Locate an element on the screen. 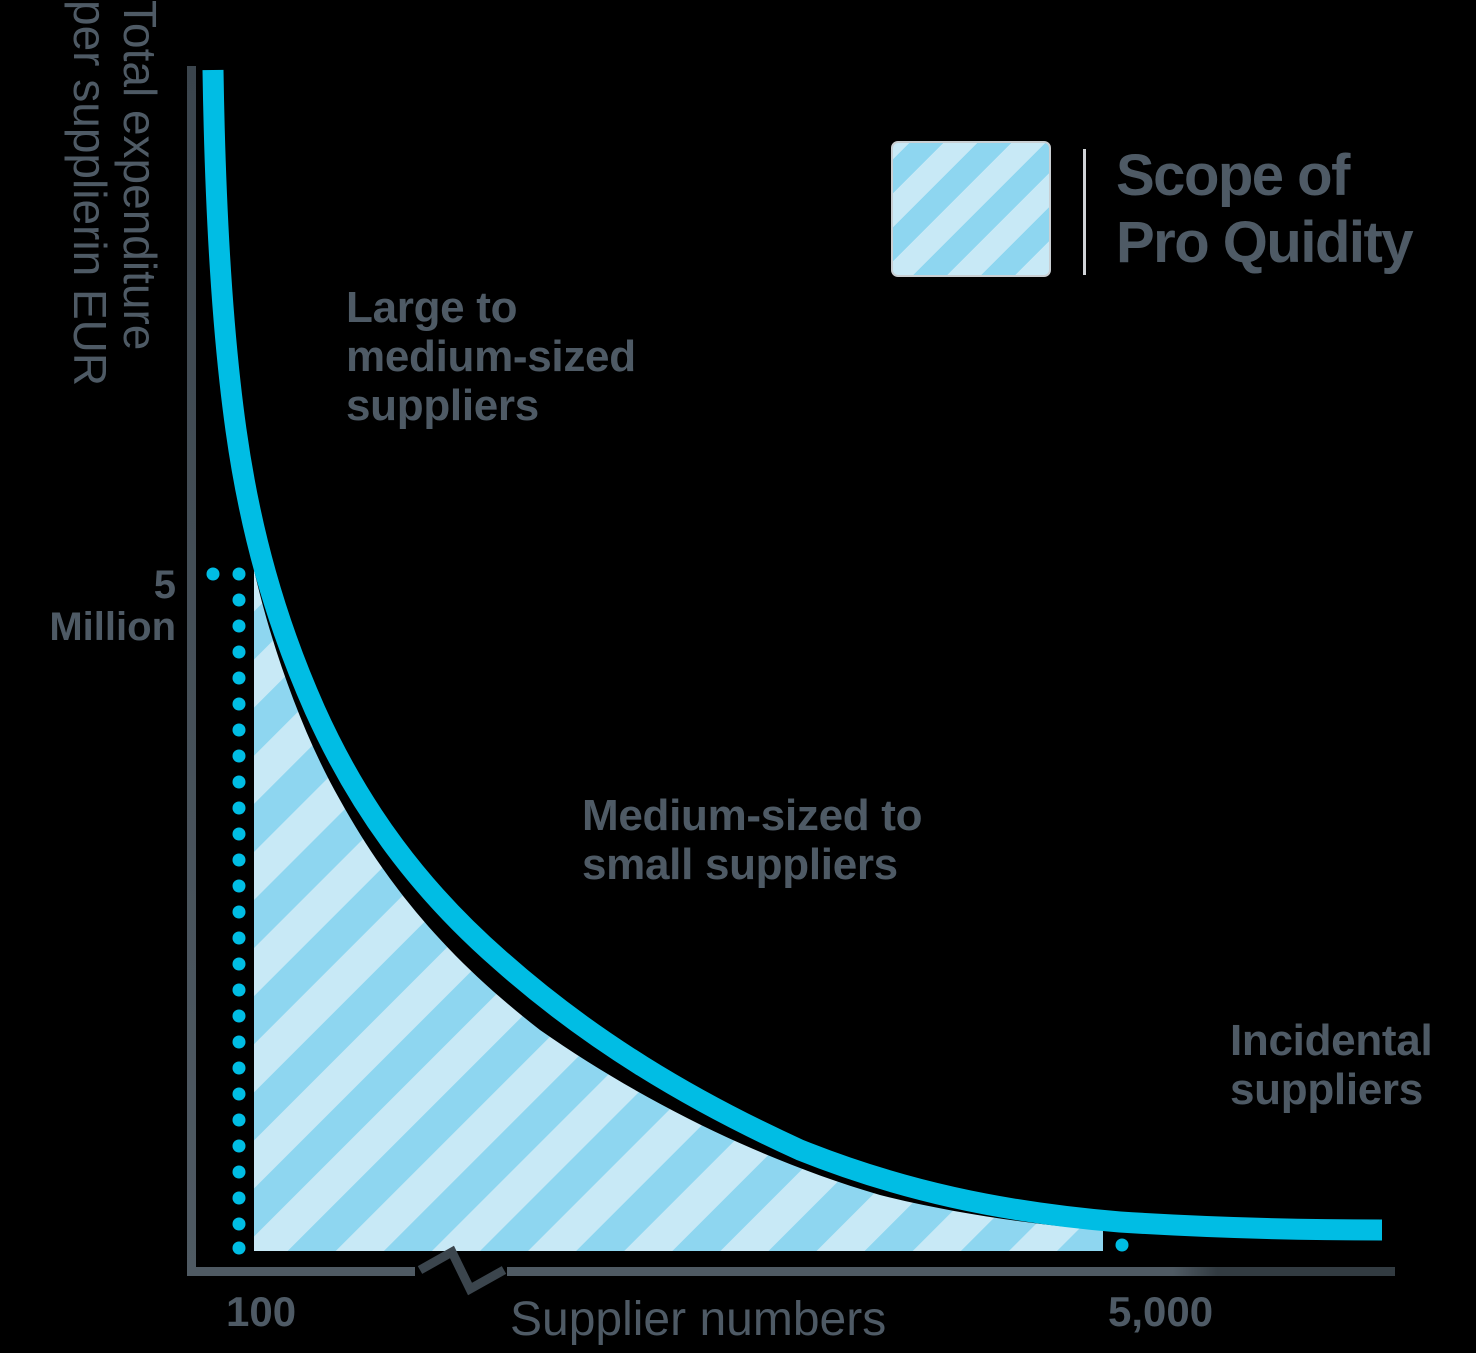 Image resolution: width=1476 pixels, height=1353 pixels. y-tick-5-million: 5 Million is located at coordinates (88, 606).